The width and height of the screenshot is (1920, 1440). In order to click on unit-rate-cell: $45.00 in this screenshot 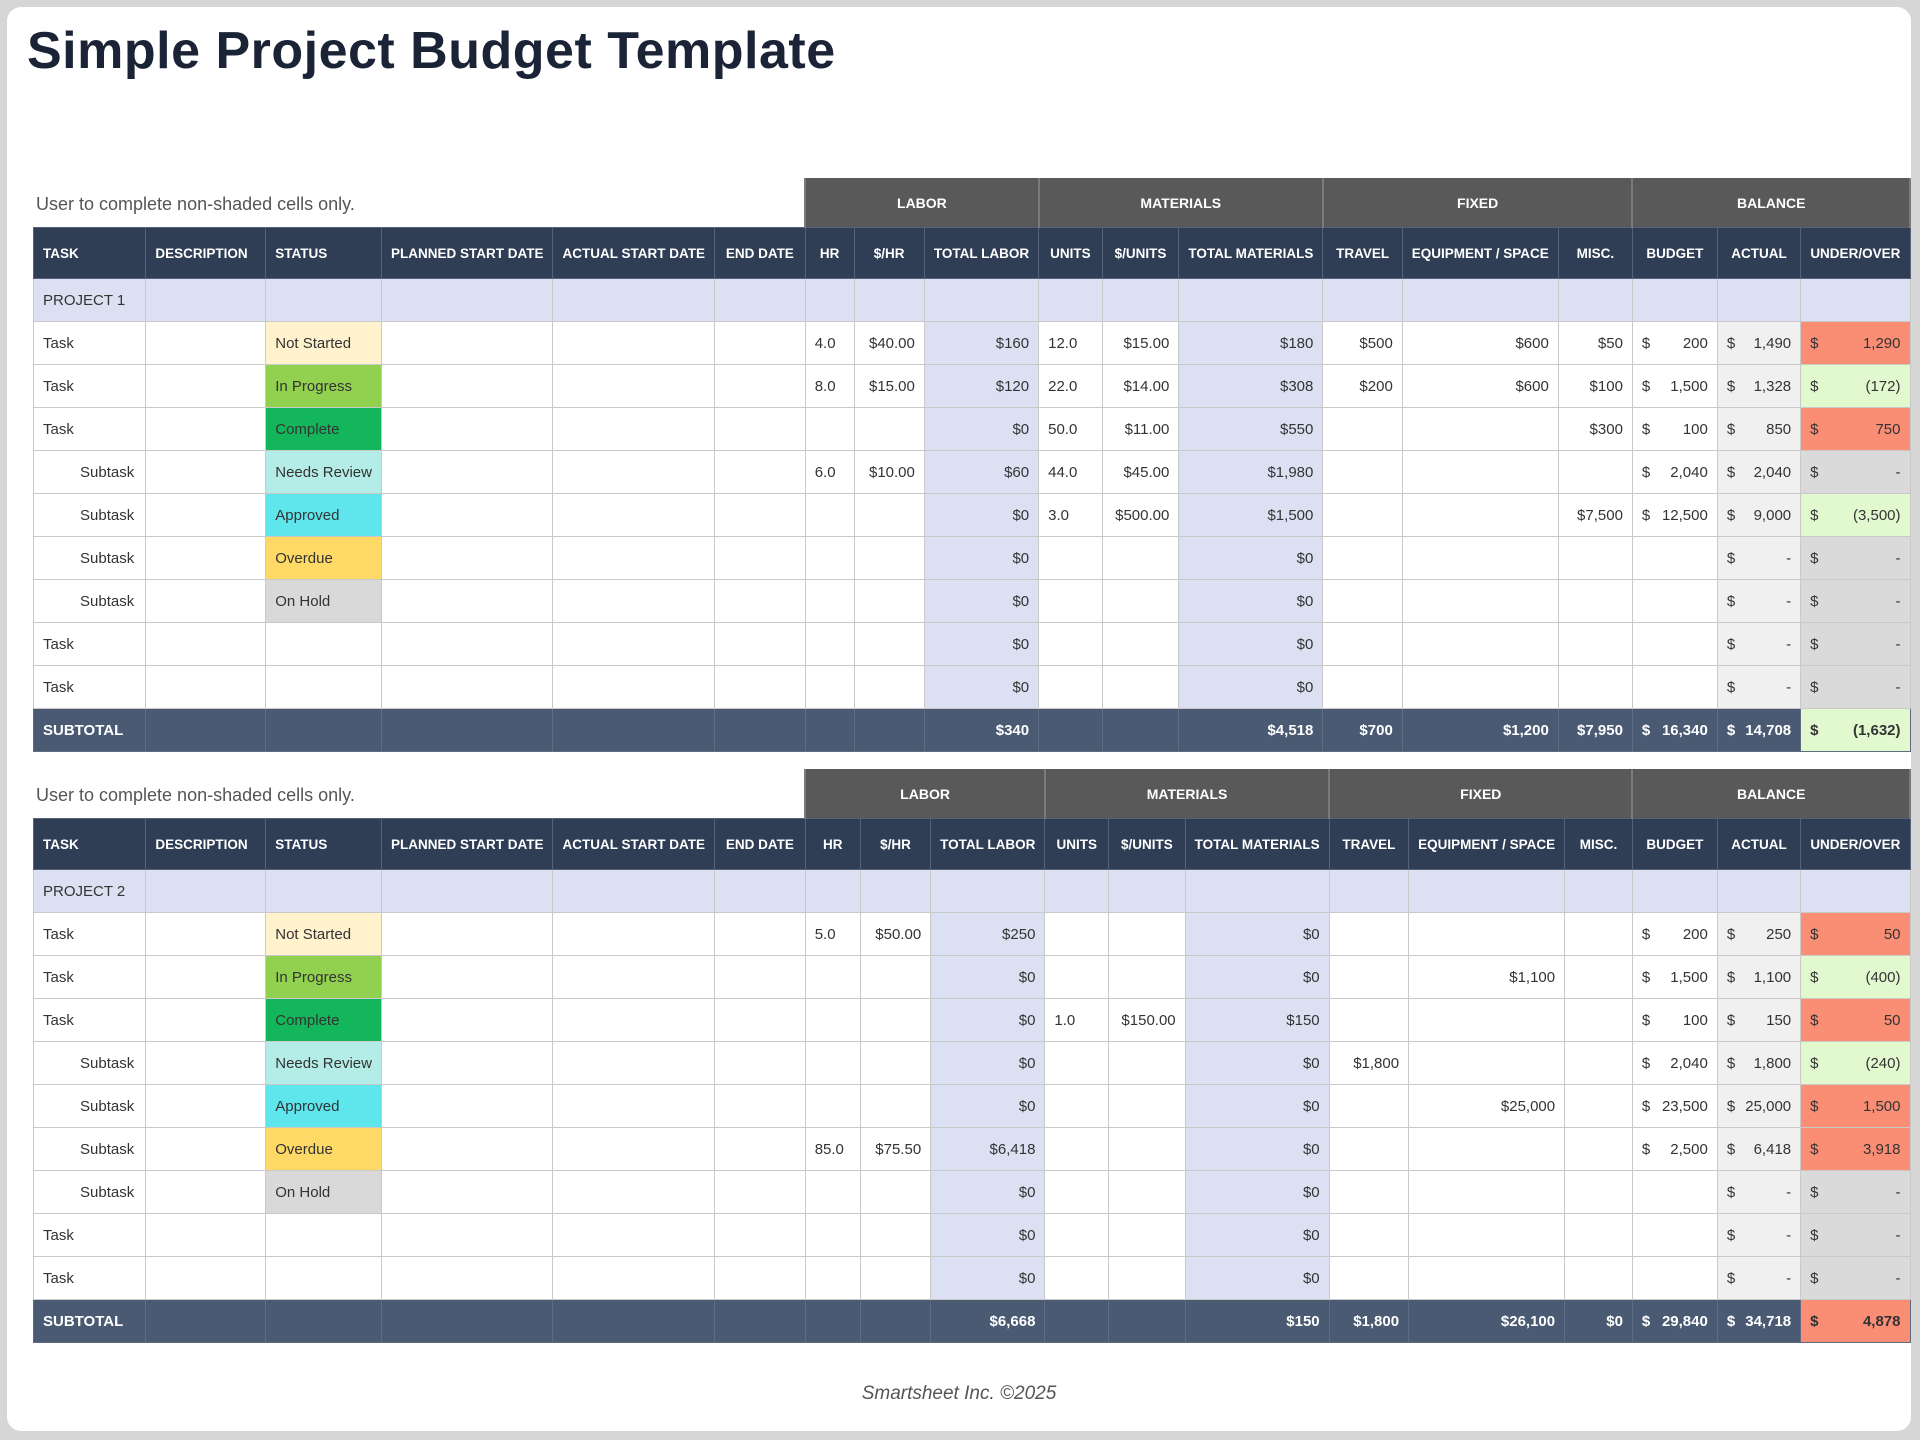, I will do `click(1140, 472)`.